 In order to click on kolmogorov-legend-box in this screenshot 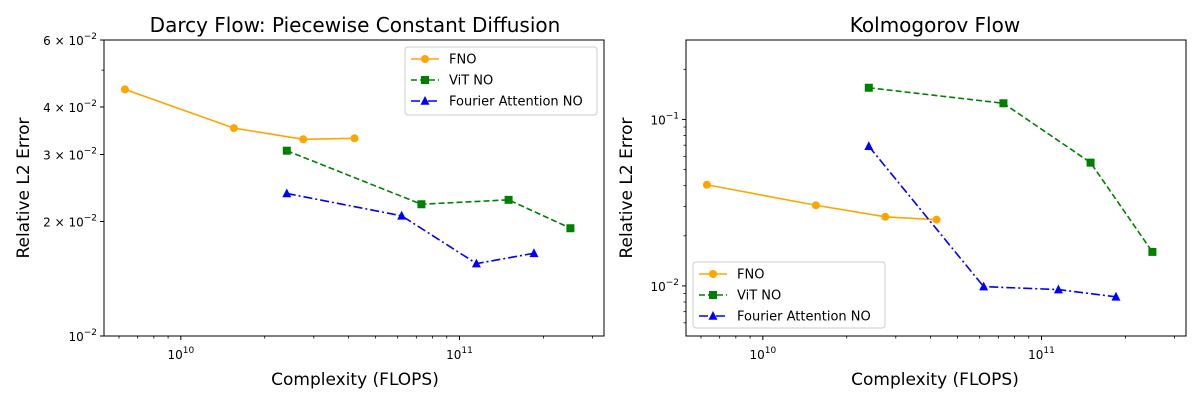, I will do `click(789, 295)`.